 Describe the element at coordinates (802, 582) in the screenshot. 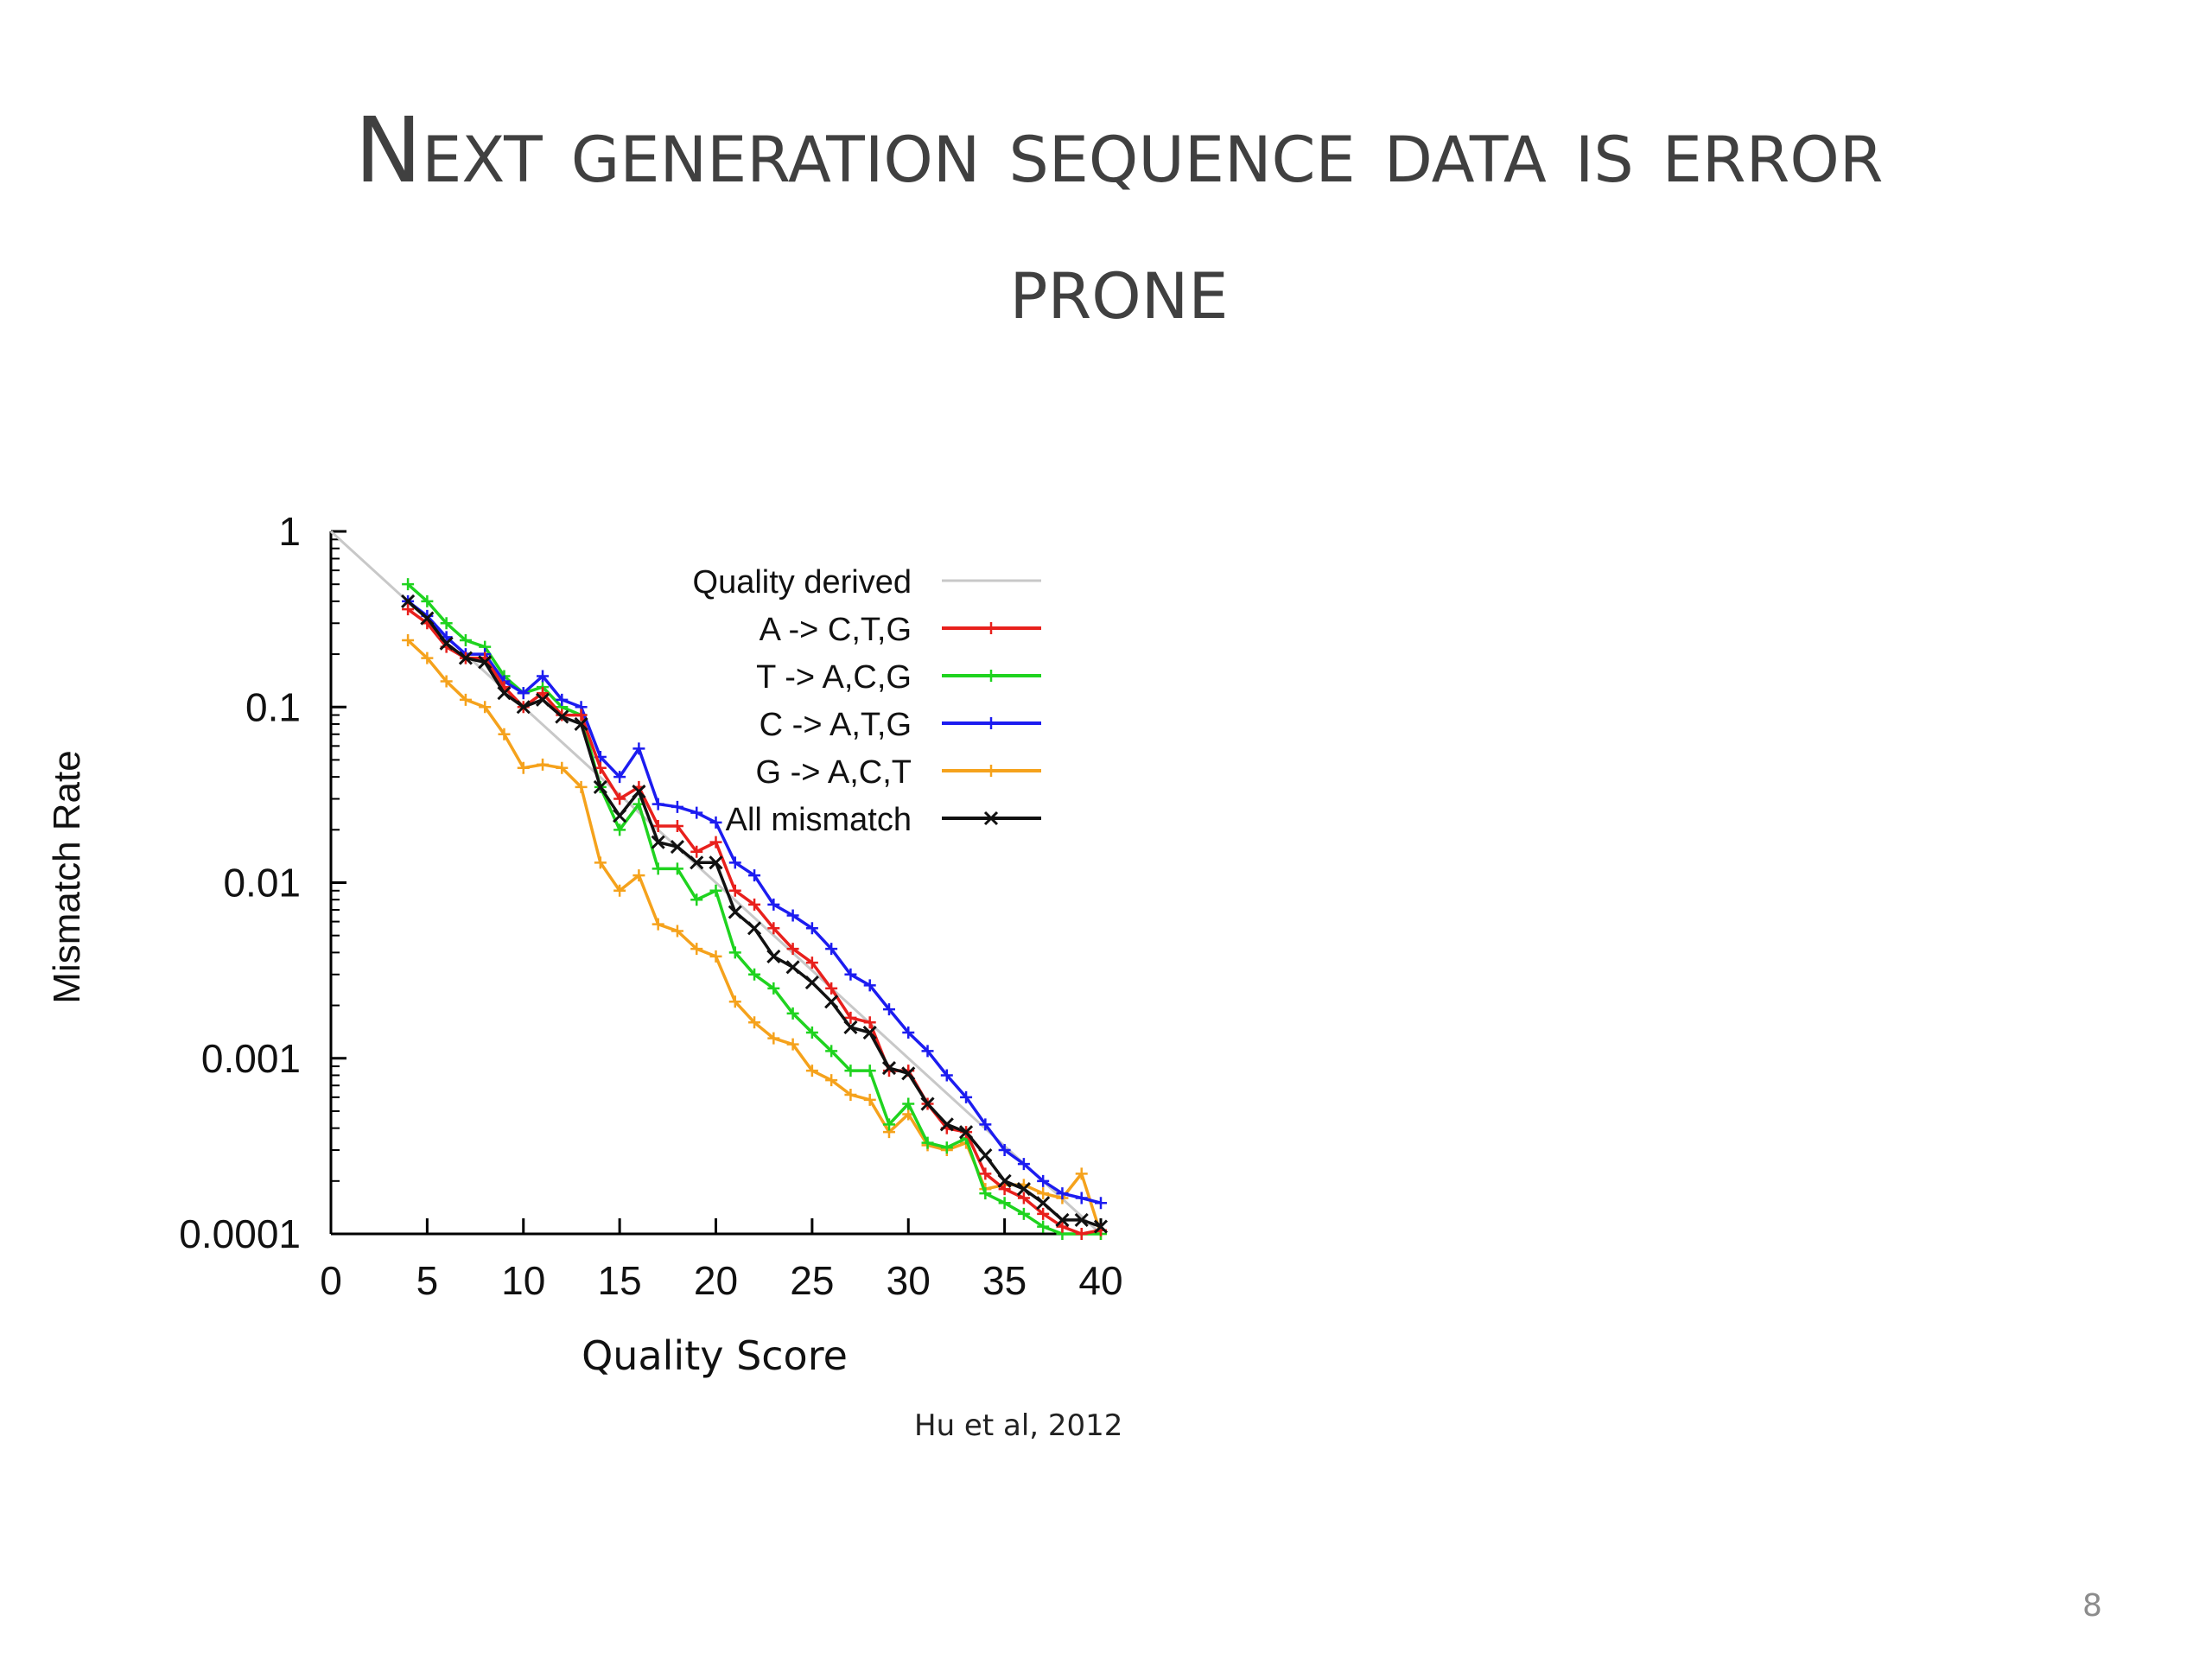

I see `legend-label: Quality derived` at that location.